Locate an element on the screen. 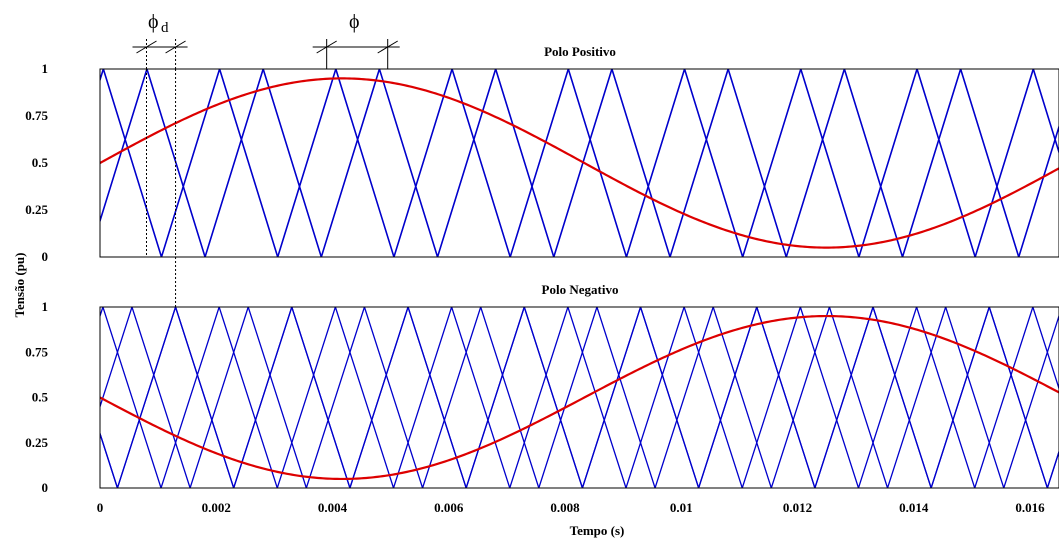 Image resolution: width=1059 pixels, height=545 pixels. y-axis-label: Tensão (pu) is located at coordinates (19, 285).